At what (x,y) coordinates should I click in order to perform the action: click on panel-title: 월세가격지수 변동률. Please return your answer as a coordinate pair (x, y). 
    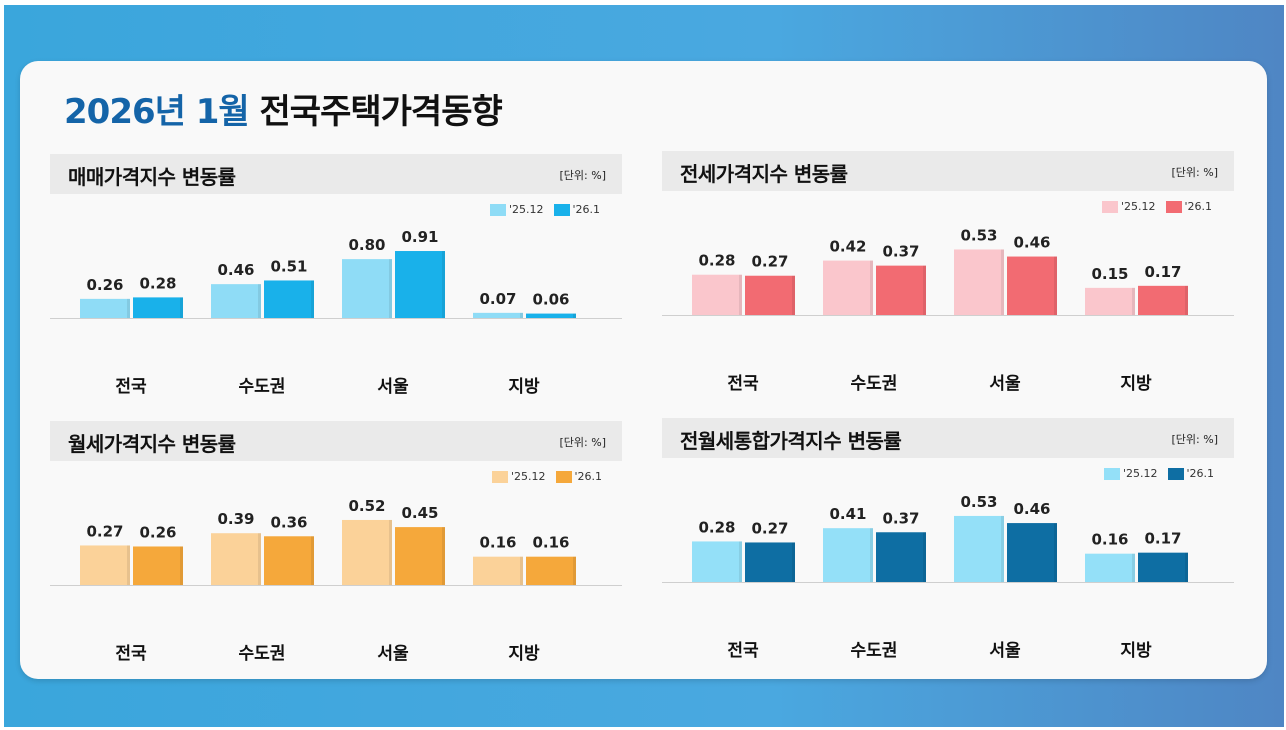
    Looking at the image, I should click on (152, 444).